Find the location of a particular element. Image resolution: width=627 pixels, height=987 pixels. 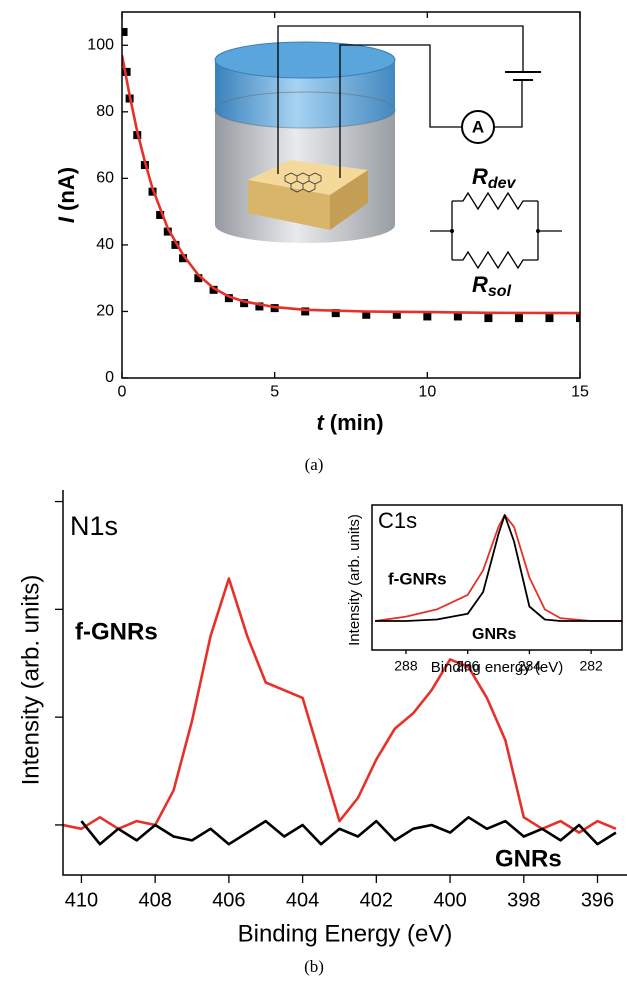

x-tick-label: 408 is located at coordinates (154, 900).